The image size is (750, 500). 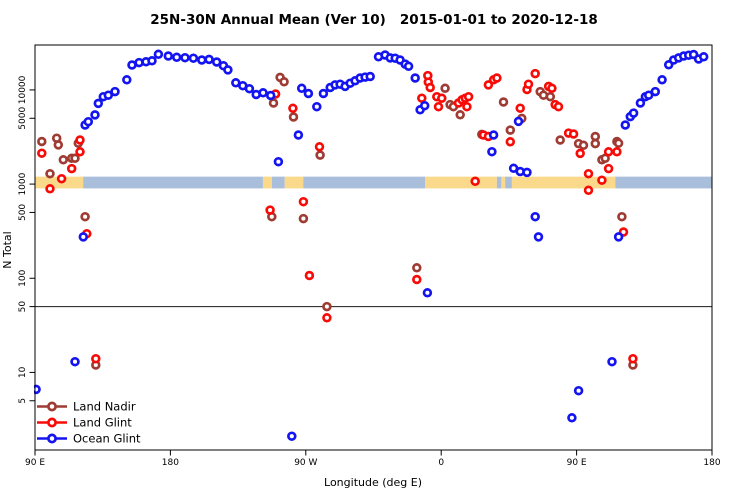 I want to click on legend-label: Land Nadir, so click(x=104, y=407).